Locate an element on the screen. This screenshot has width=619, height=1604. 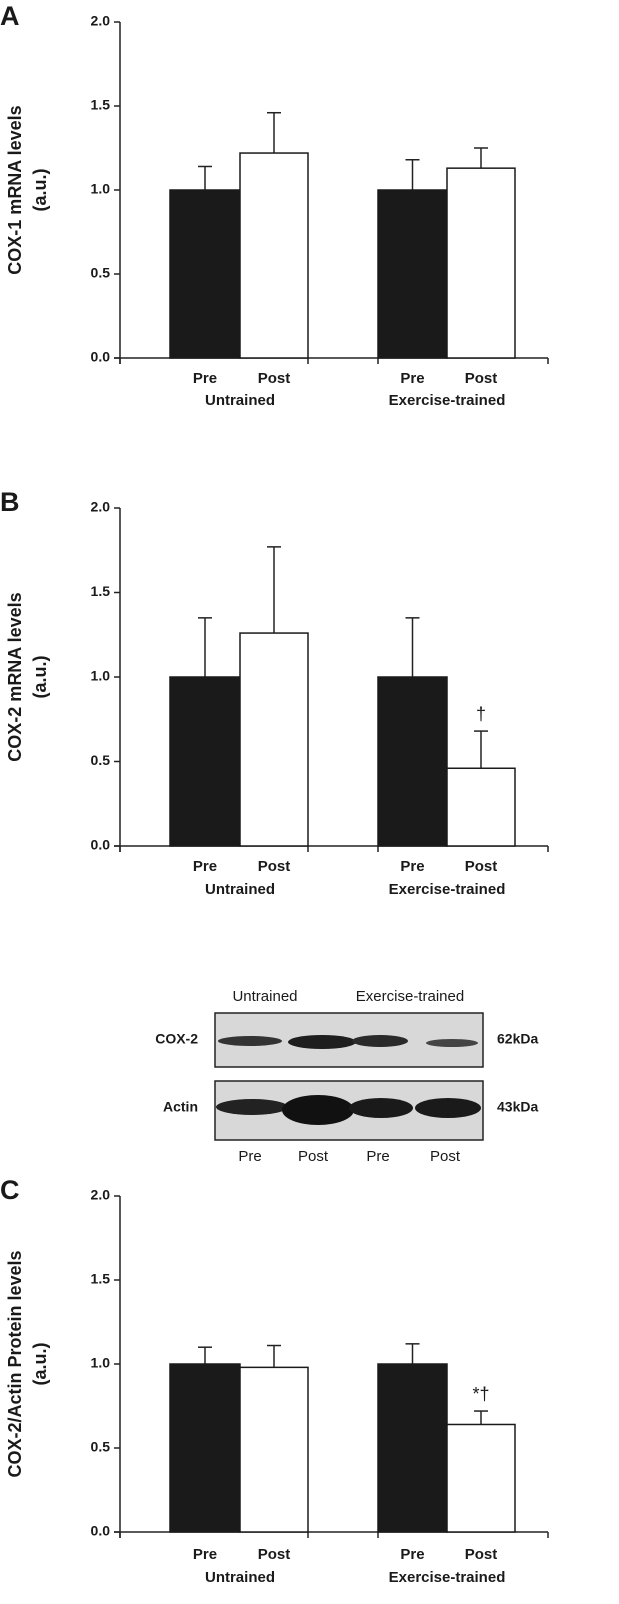
blot-row-label: COX-2 is located at coordinates (176, 1039).